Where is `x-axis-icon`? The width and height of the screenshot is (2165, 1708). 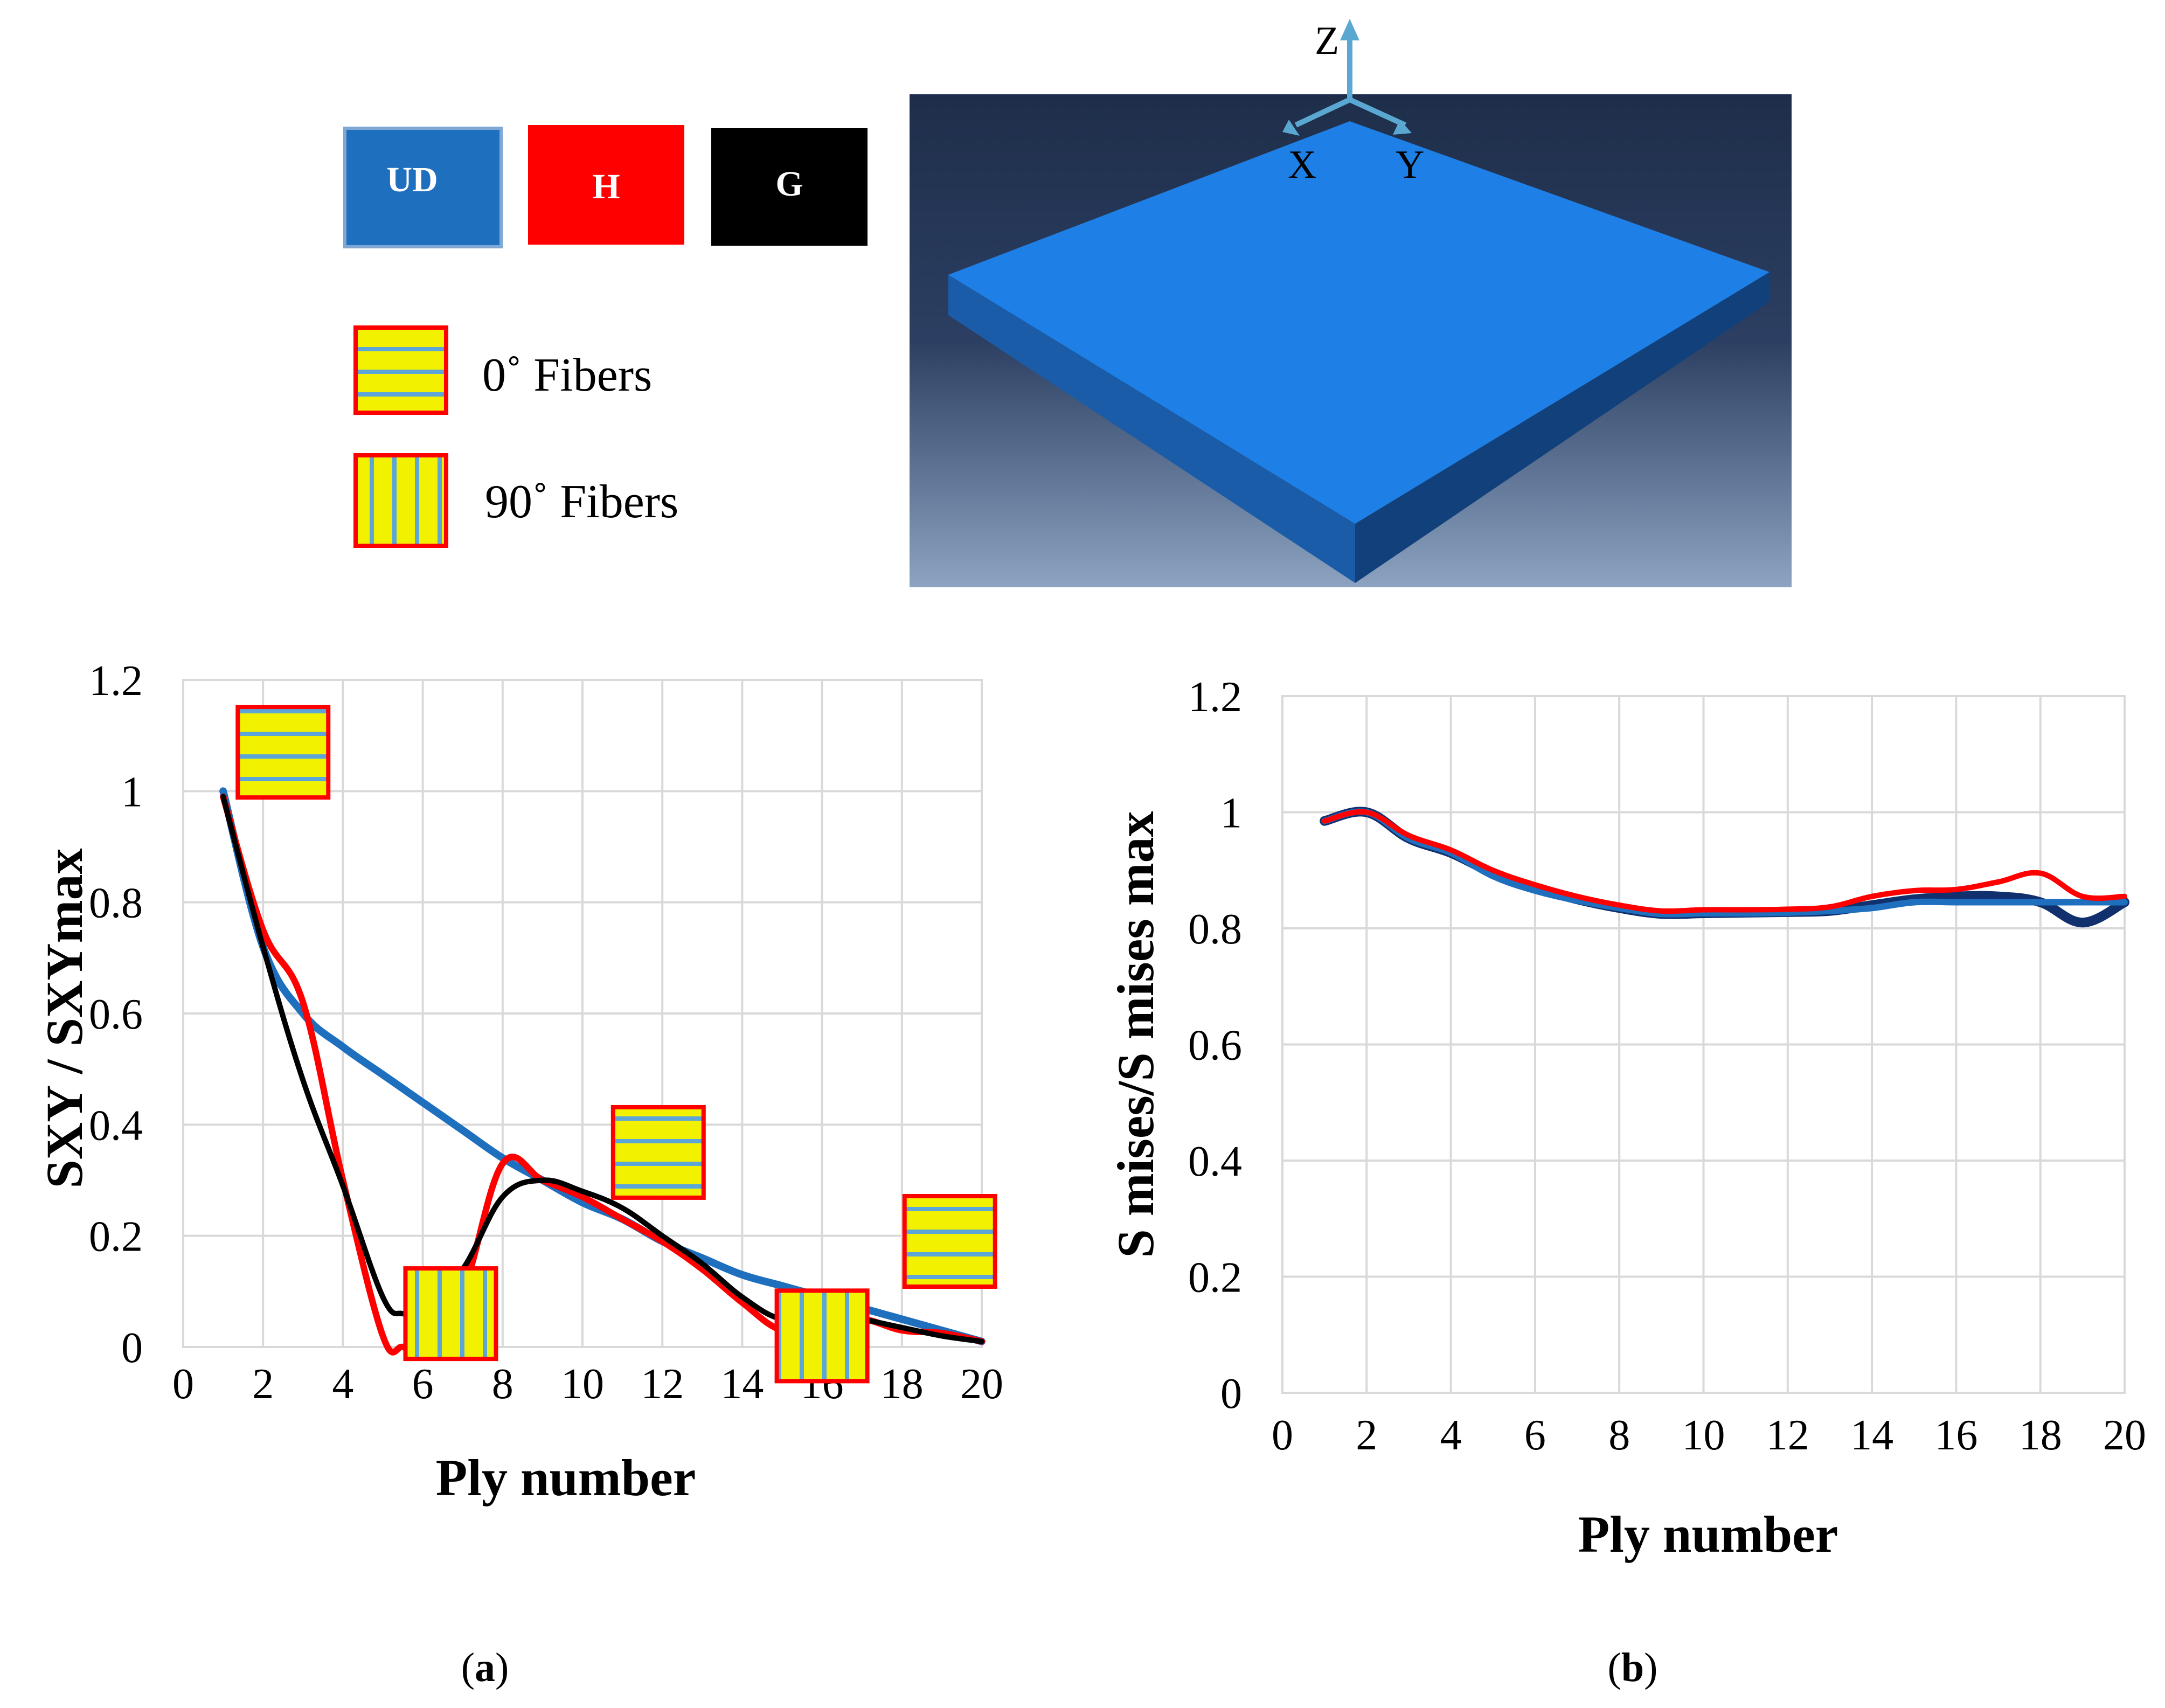
x-axis-icon is located at coordinates (1323, 112).